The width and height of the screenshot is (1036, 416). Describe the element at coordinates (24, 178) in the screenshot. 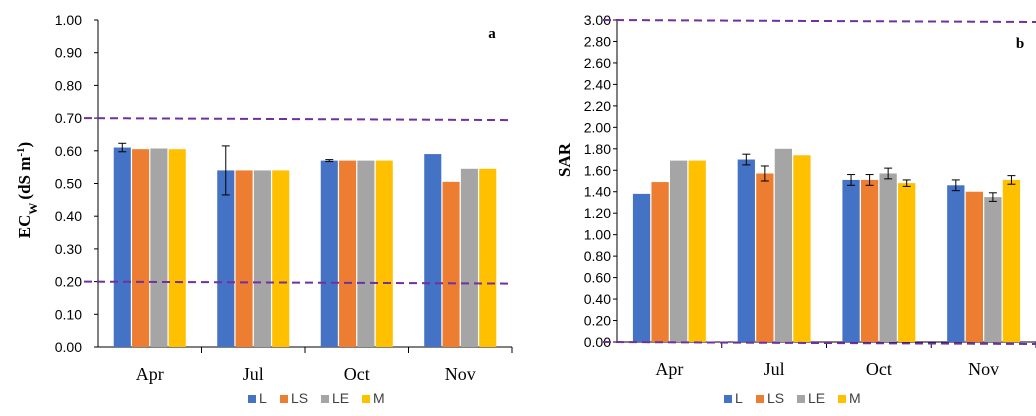

I see `y-axis-label-part: (dS m` at that location.